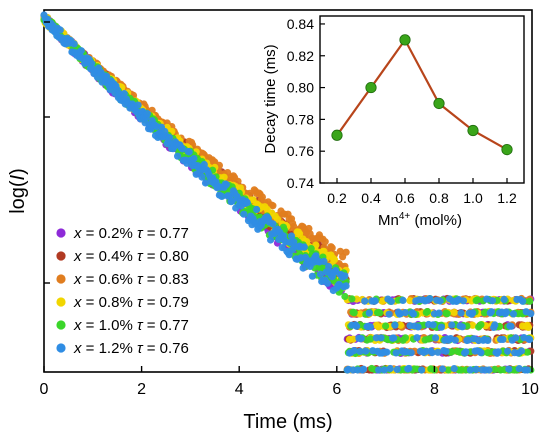 The width and height of the screenshot is (550, 442). Describe the element at coordinates (507, 198) in the screenshot. I see `inset-x-tick-1.2: 1.2` at that location.